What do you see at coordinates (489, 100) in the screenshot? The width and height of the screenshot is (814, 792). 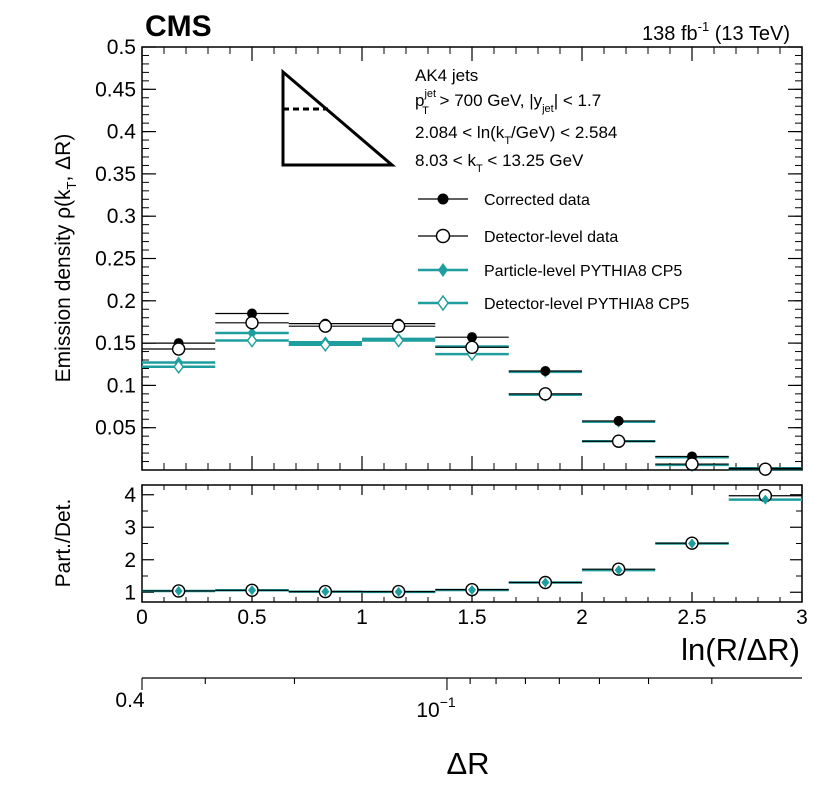 I see `info-pt-b: > 700 GeV, |y` at bounding box center [489, 100].